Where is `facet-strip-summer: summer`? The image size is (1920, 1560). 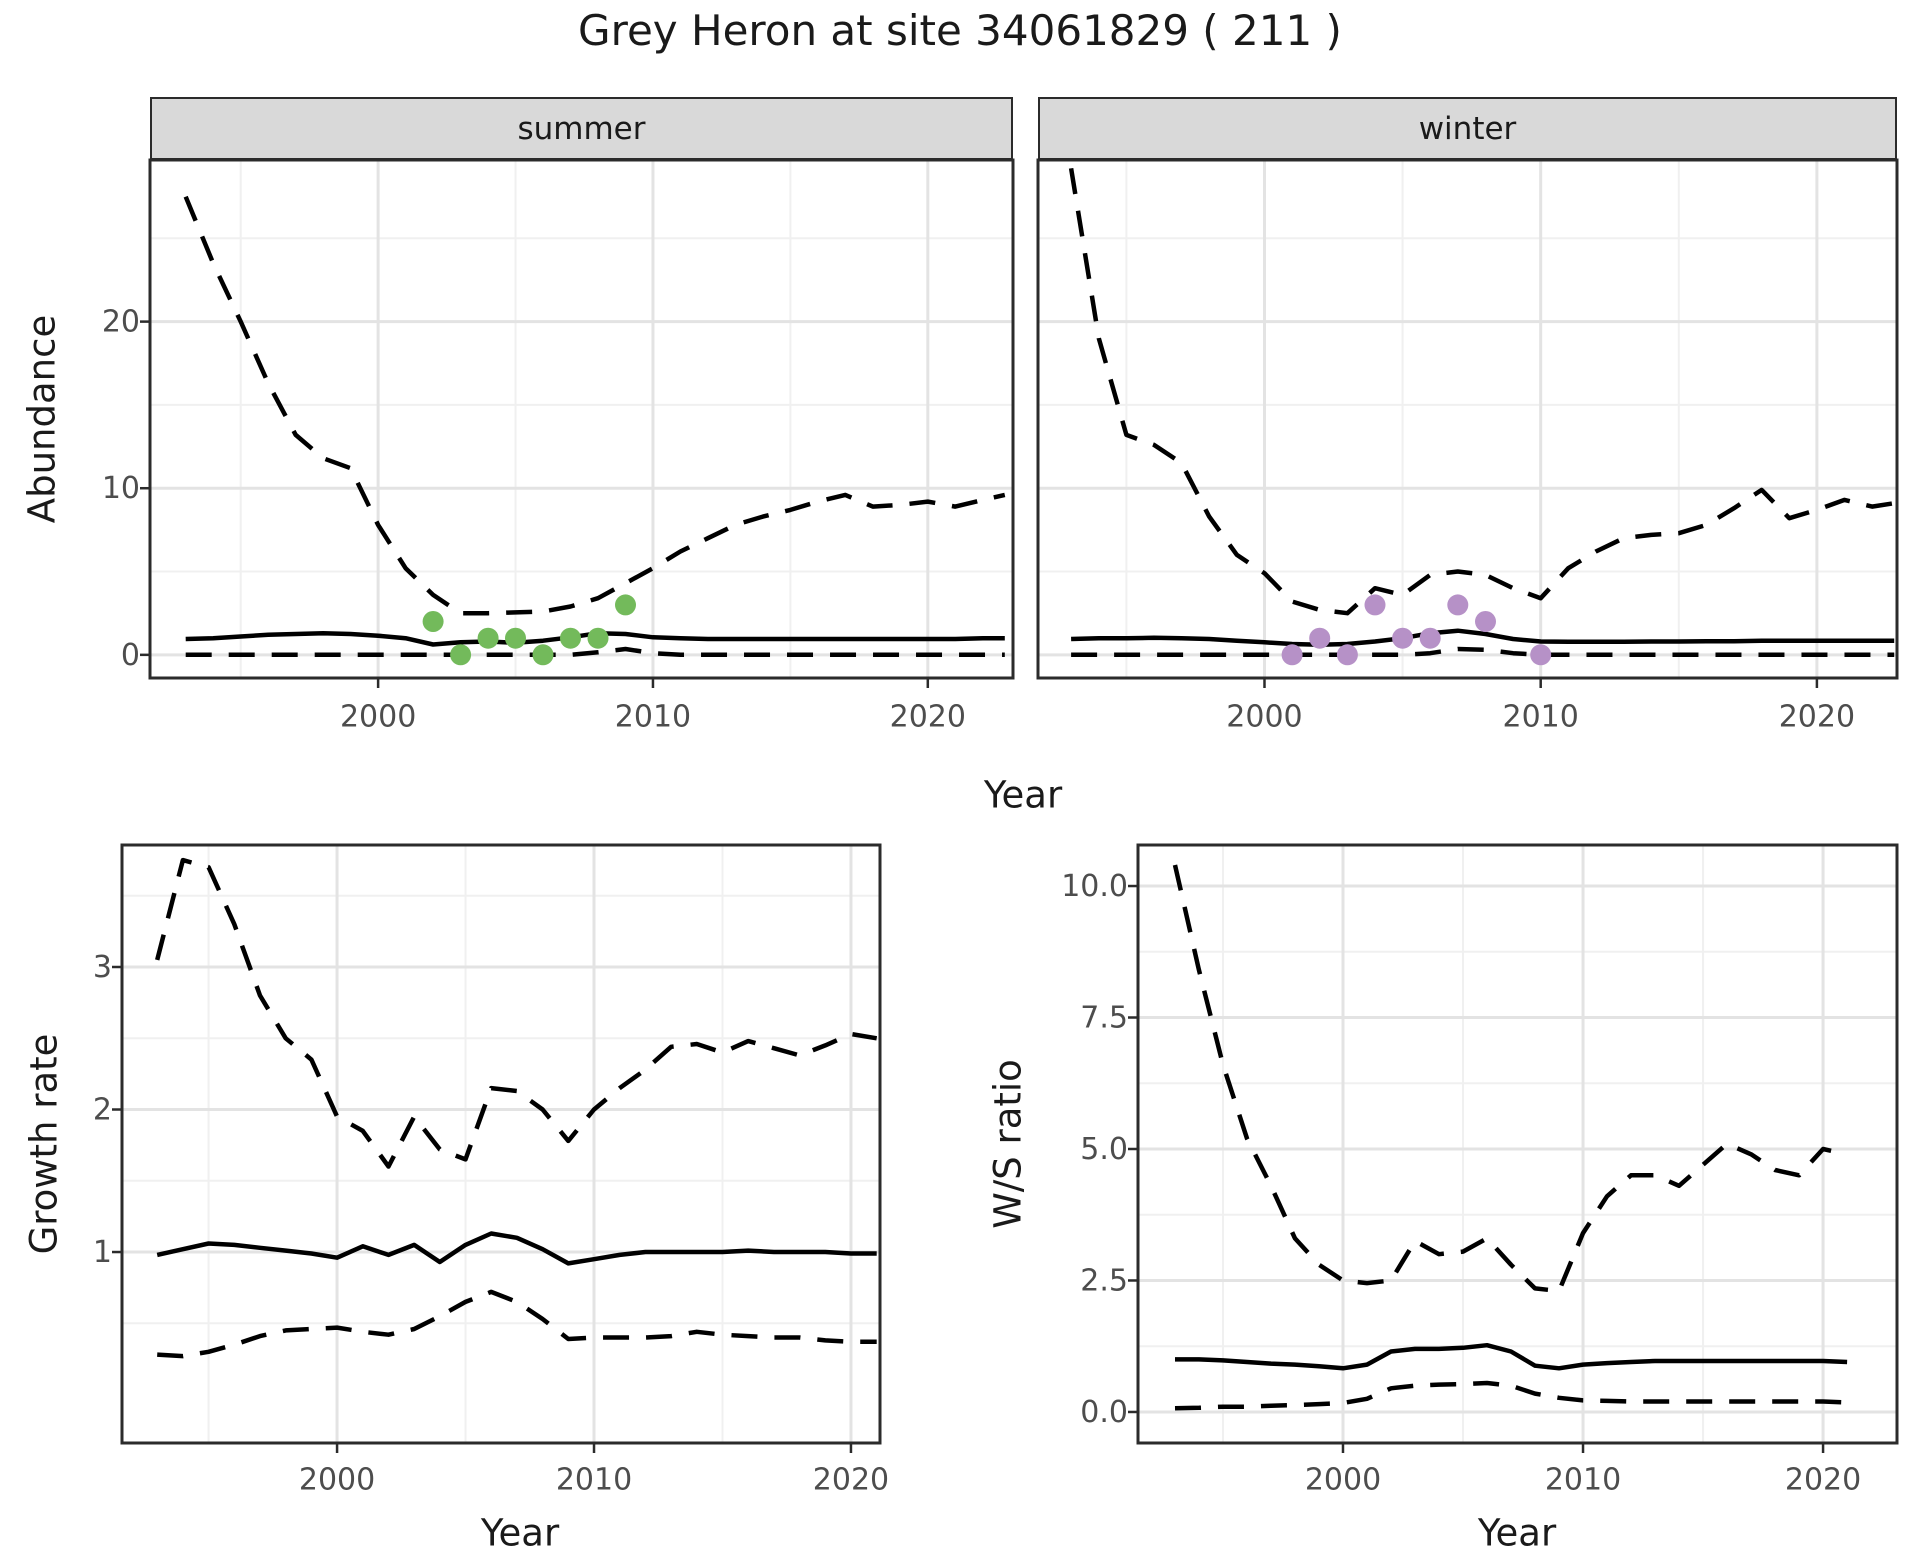 facet-strip-summer: summer is located at coordinates (581, 128).